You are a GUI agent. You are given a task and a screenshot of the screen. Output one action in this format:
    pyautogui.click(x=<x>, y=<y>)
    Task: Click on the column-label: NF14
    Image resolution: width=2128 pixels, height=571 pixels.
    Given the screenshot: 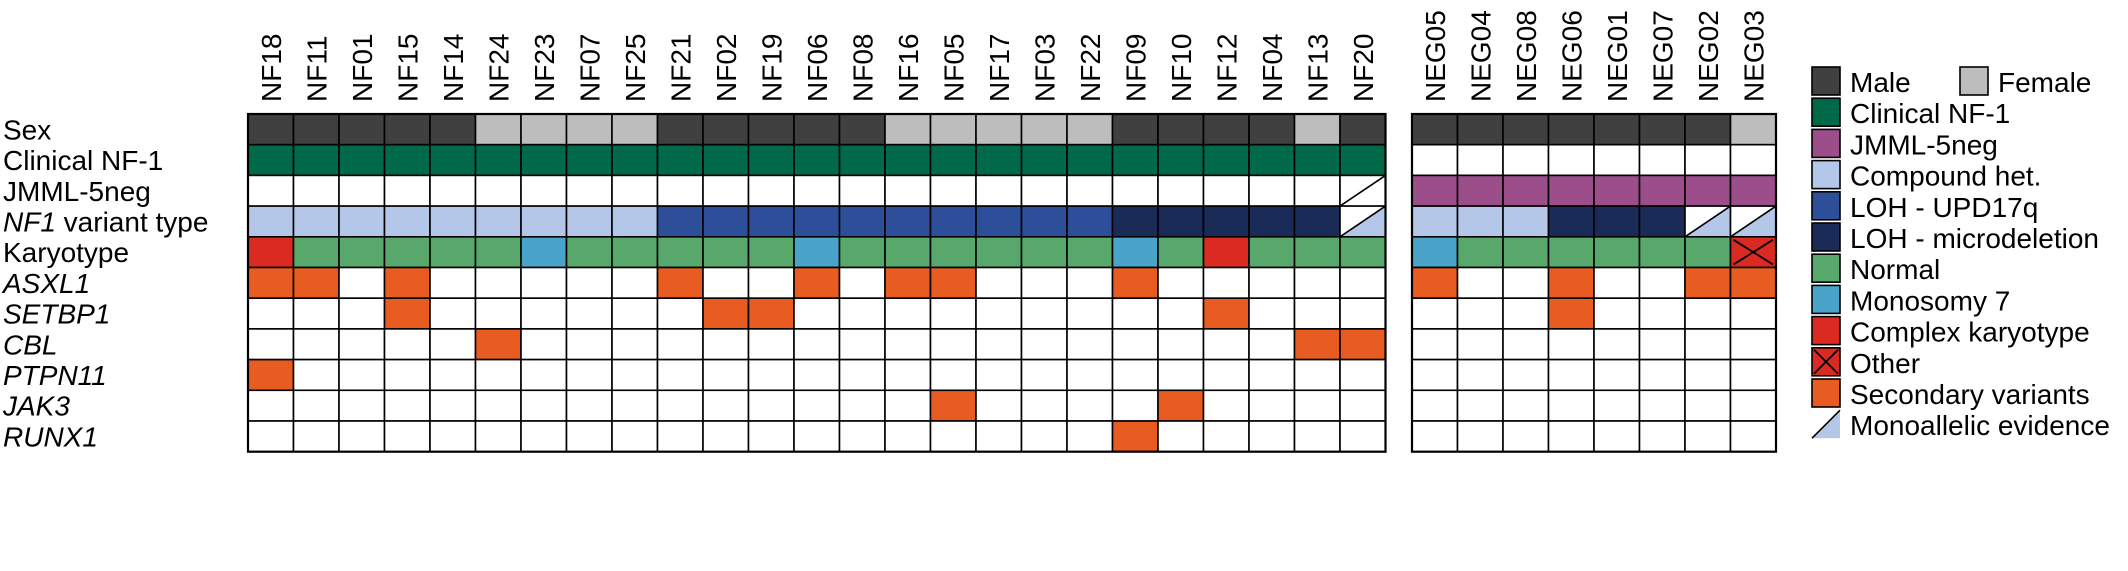 What is the action you would take?
    pyautogui.click(x=453, y=68)
    